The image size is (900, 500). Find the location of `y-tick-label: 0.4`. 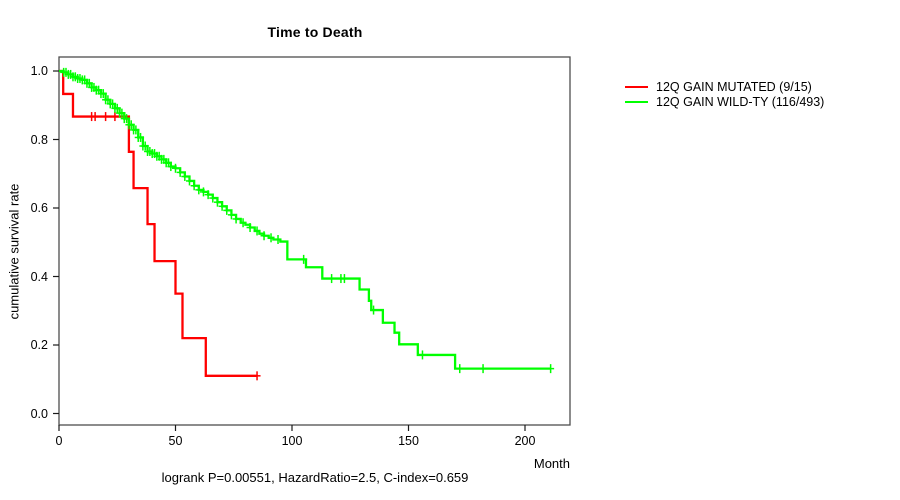

y-tick-label: 0.4 is located at coordinates (39, 276).